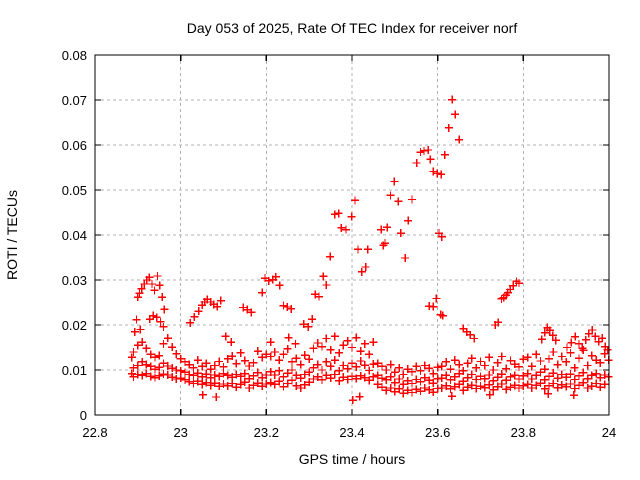  Describe the element at coordinates (351, 432) in the screenshot. I see `x-tick-label: 23.4` at that location.